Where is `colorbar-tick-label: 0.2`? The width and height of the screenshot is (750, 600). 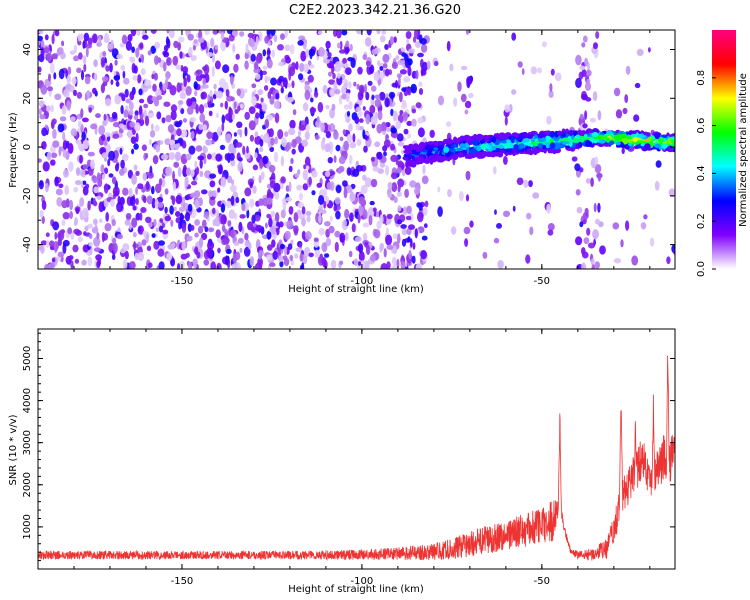 colorbar-tick-label: 0.2 is located at coordinates (701, 221).